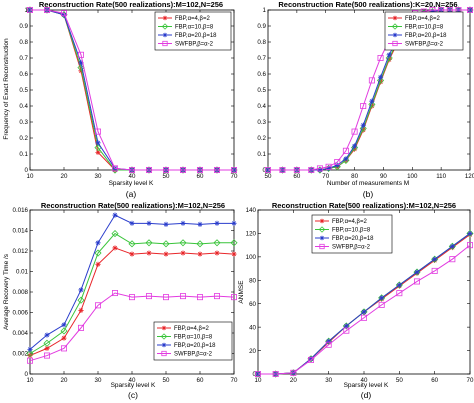 Image resolution: width=474 pixels, height=403 pixels. Describe the element at coordinates (354, 176) in the screenshot. I see `panel-b-xtick-label: 80` at that location.